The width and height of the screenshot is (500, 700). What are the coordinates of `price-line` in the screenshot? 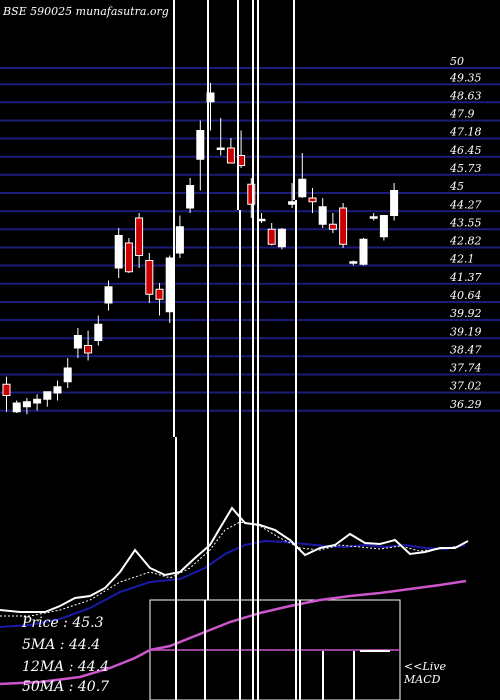 It's located at (234, 559).